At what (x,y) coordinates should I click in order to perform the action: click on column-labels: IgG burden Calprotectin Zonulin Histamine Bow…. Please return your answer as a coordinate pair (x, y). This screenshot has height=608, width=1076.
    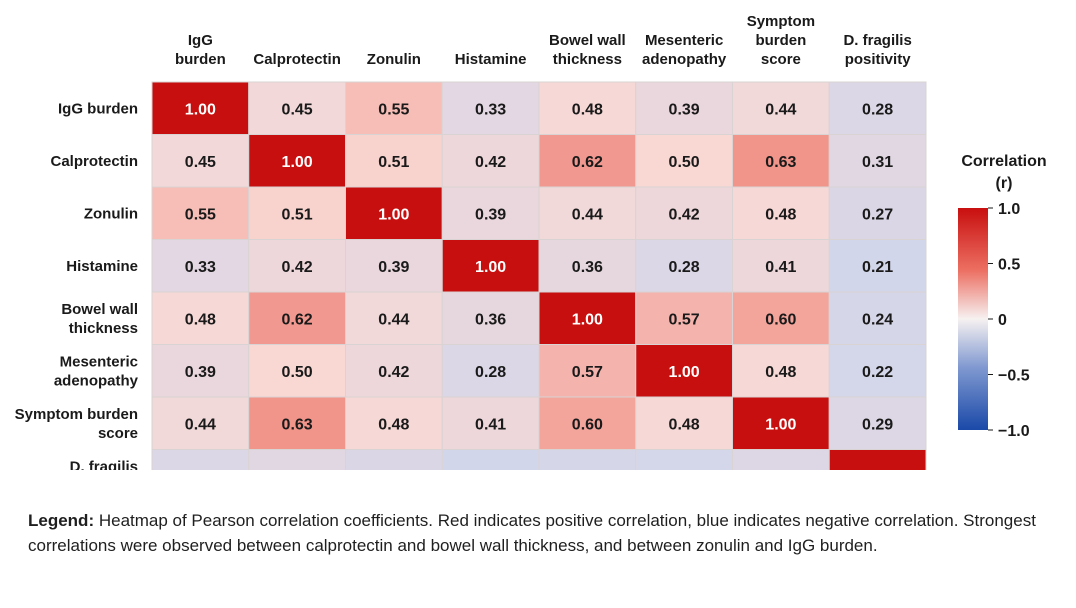
    Looking at the image, I should click on (543, 40).